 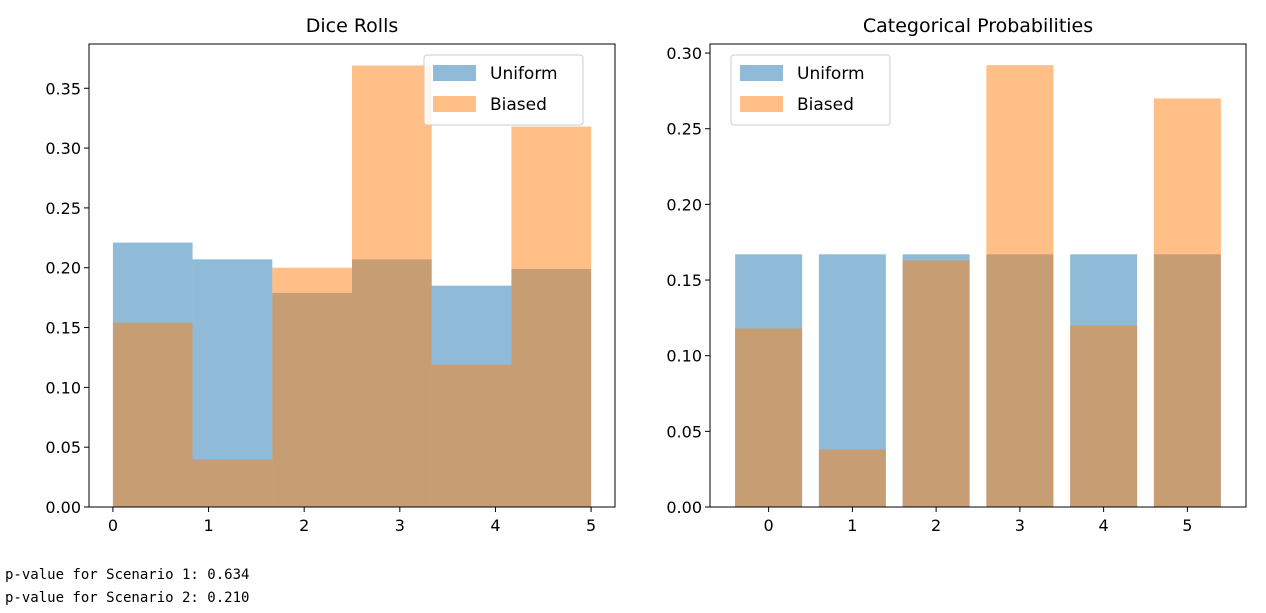 I want to click on y-tick-label: 0.35, so click(x=63, y=88).